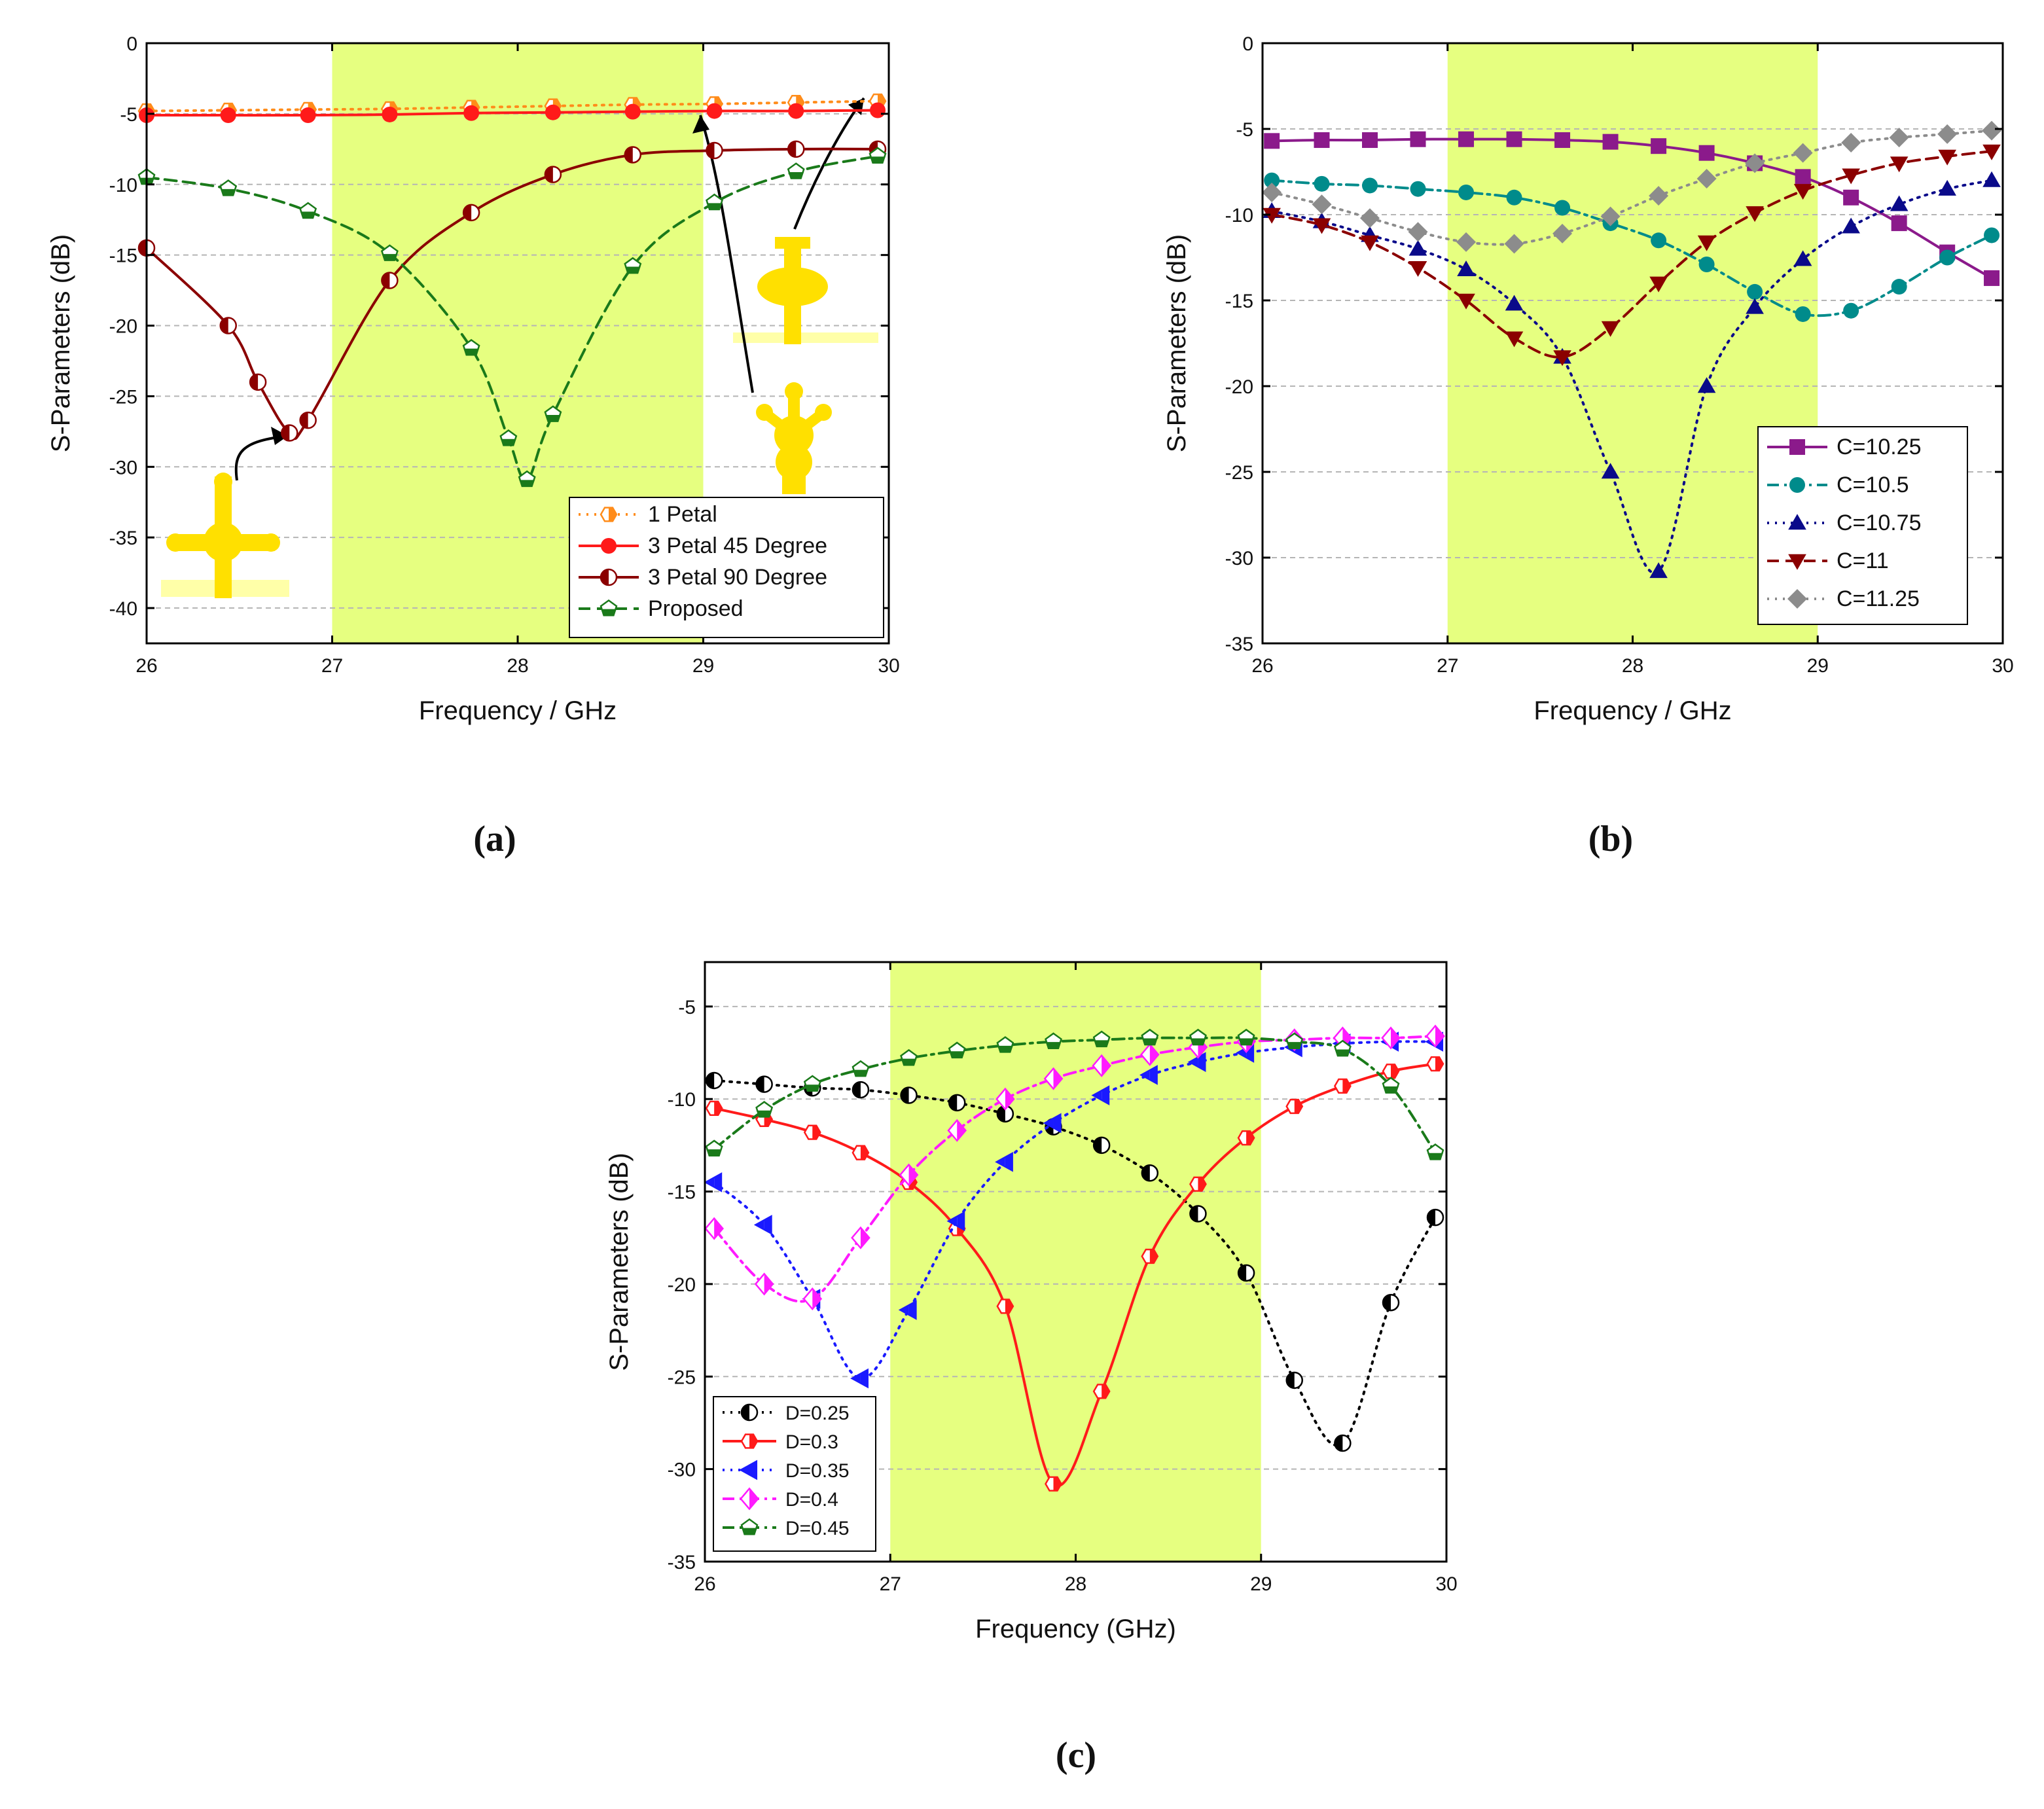 The width and height of the screenshot is (2044, 1809). Describe the element at coordinates (1632, 710) in the screenshot. I see `x-axis-label: Frequency / GHz` at that location.